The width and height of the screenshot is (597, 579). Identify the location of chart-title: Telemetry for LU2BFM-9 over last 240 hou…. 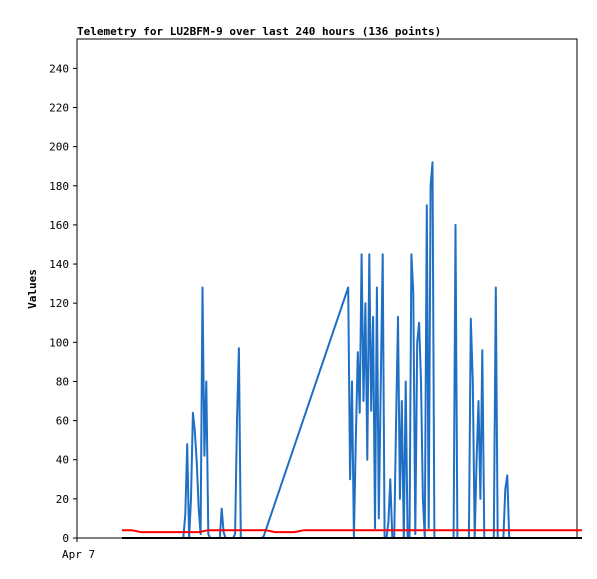
(259, 31).